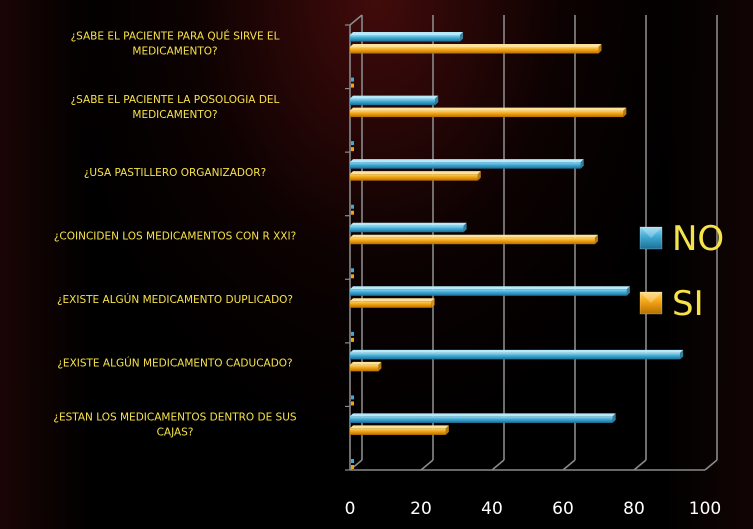 The height and width of the screenshot is (529, 753). Describe the element at coordinates (175, 173) in the screenshot. I see `category-label: ¿USA PASTILLERO ORGANIZADOR?` at that location.